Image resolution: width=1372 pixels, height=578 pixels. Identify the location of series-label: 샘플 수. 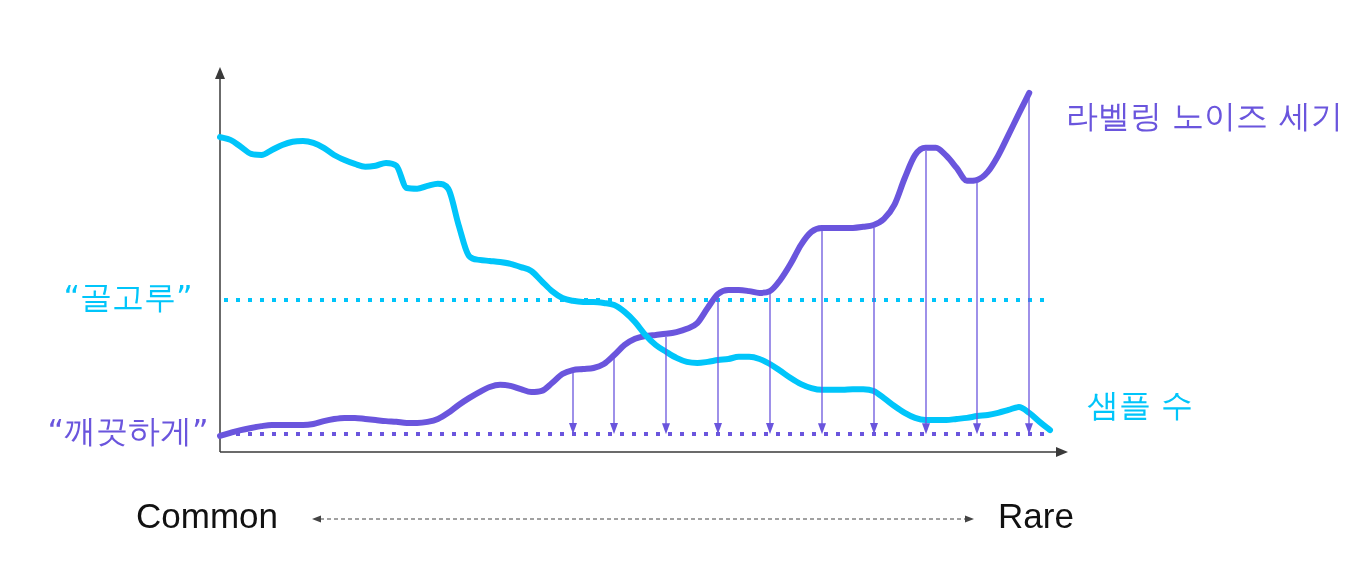
(1140, 405).